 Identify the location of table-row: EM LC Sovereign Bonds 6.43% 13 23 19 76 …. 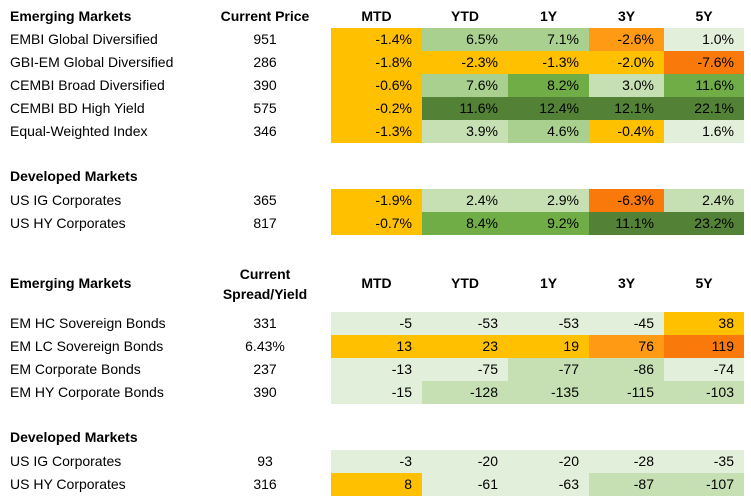
(375, 346).